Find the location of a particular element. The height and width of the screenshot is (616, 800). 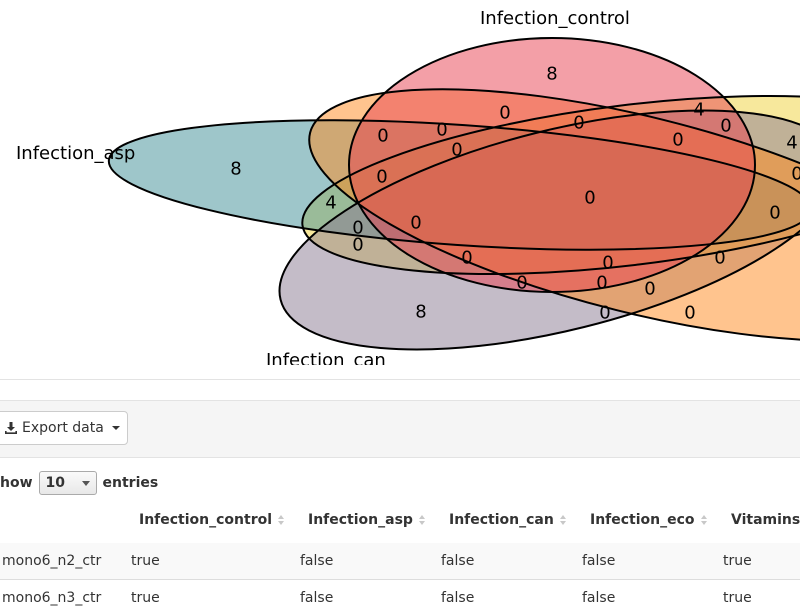

set-label-asp: Infection_asp is located at coordinates (75, 153).